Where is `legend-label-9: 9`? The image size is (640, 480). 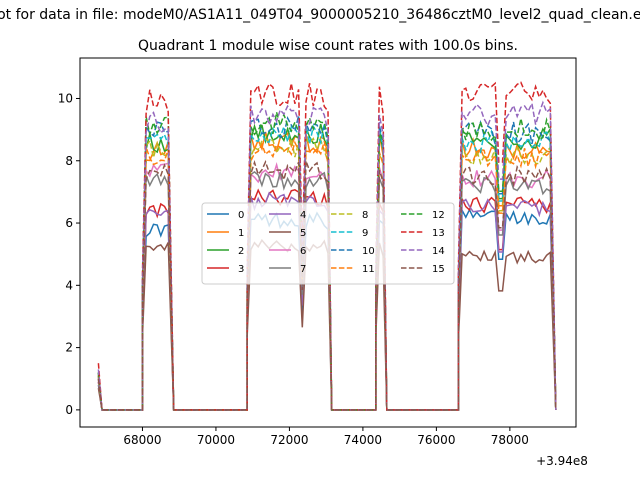
legend-label-9: 9 is located at coordinates (365, 233).